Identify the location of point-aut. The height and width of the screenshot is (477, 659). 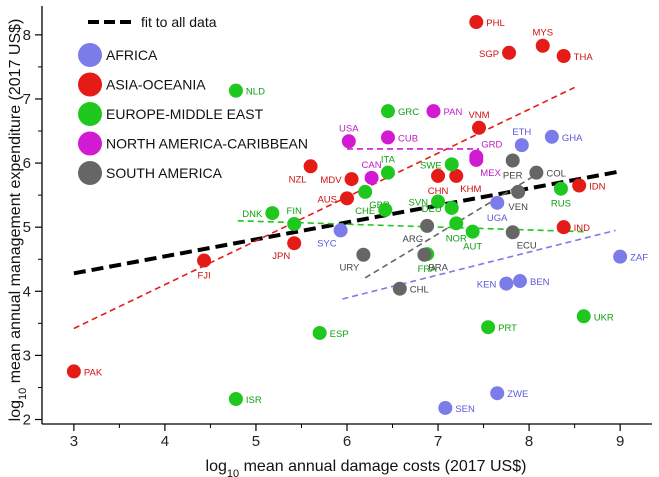
(472, 231).